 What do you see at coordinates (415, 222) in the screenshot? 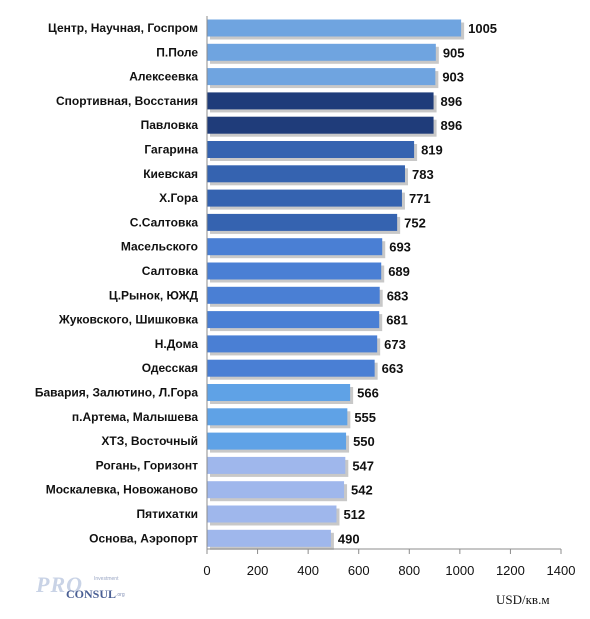
I see `value-label: 752` at bounding box center [415, 222].